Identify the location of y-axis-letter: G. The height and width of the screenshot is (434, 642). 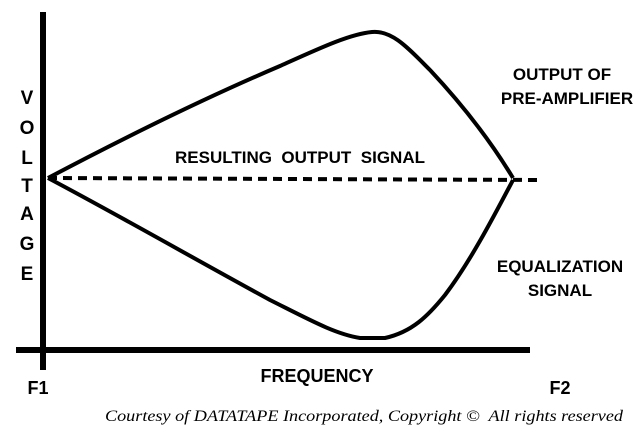
(27, 244).